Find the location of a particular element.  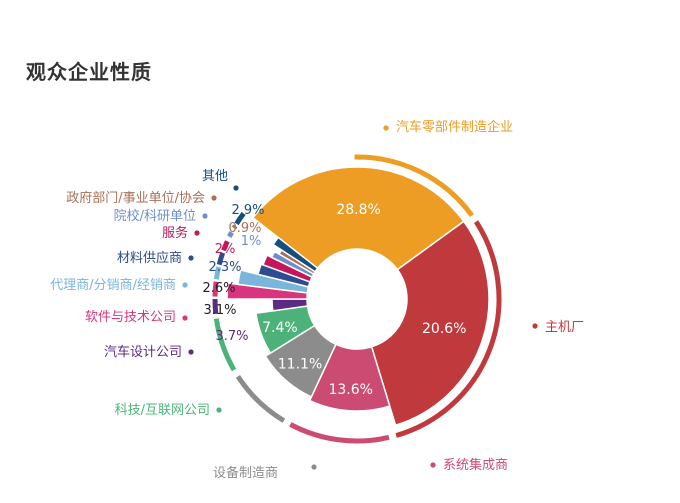

category-label: 科技/互联网公司 is located at coordinates (162, 410).